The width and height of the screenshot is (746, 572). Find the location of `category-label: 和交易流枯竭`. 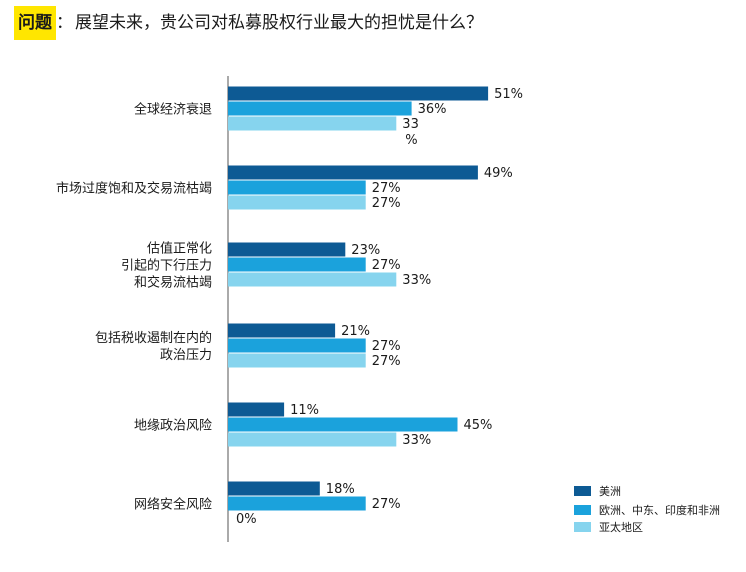

category-label: 和交易流枯竭 is located at coordinates (173, 283).